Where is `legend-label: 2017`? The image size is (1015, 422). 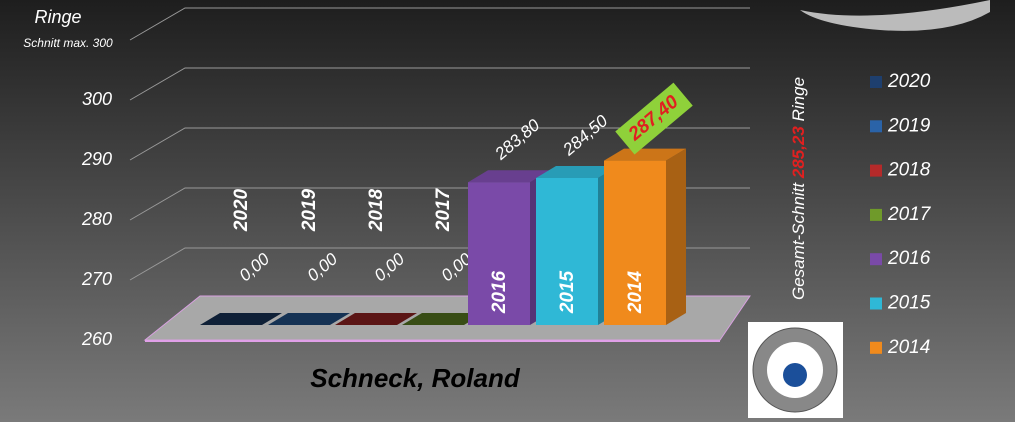 legend-label: 2017 is located at coordinates (909, 214).